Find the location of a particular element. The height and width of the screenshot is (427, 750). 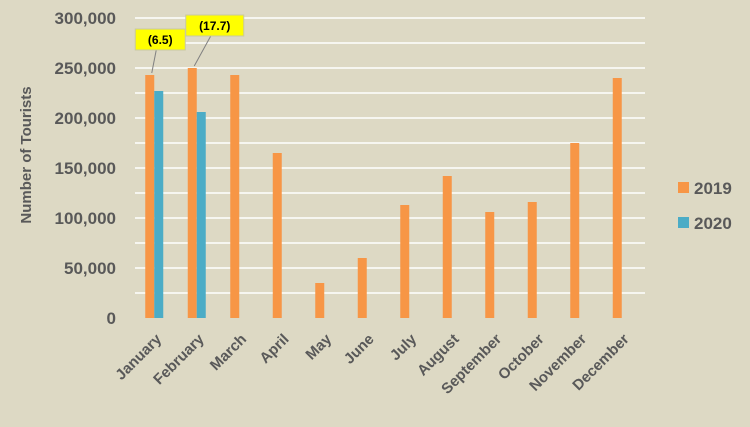

bar-2019-november is located at coordinates (575, 230).